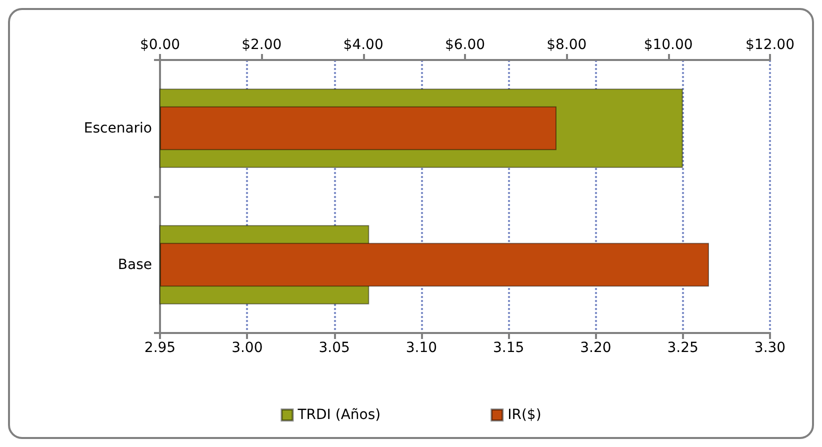 The image size is (822, 447). What do you see at coordinates (465, 45) in the screenshot?
I see `x2-tick-label: $6.00` at bounding box center [465, 45].